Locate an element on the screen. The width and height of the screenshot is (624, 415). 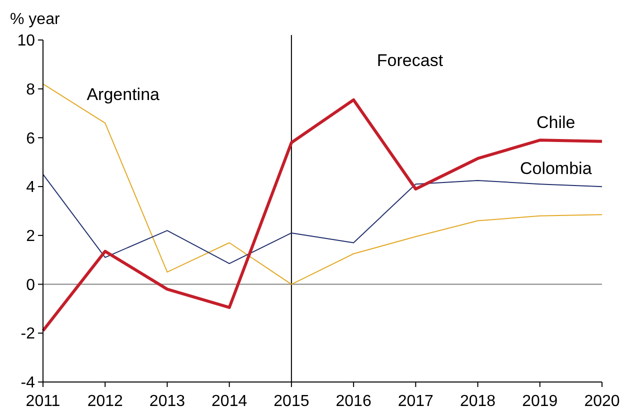
x-tick-label: 2019 is located at coordinates (540, 401).